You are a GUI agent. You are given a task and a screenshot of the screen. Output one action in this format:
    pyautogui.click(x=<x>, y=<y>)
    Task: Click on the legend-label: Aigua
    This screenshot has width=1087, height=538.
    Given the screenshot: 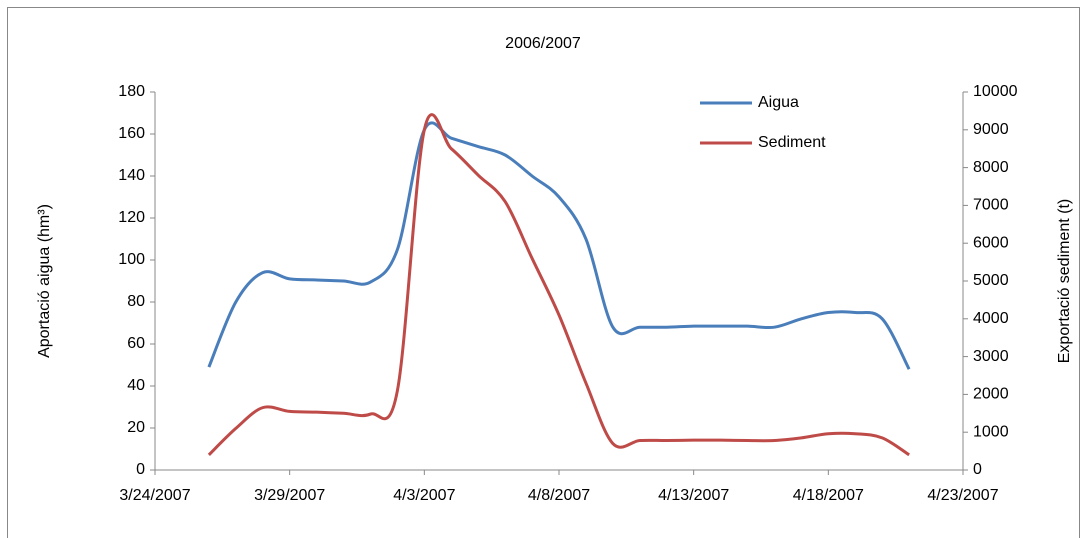 What is the action you would take?
    pyautogui.click(x=778, y=102)
    